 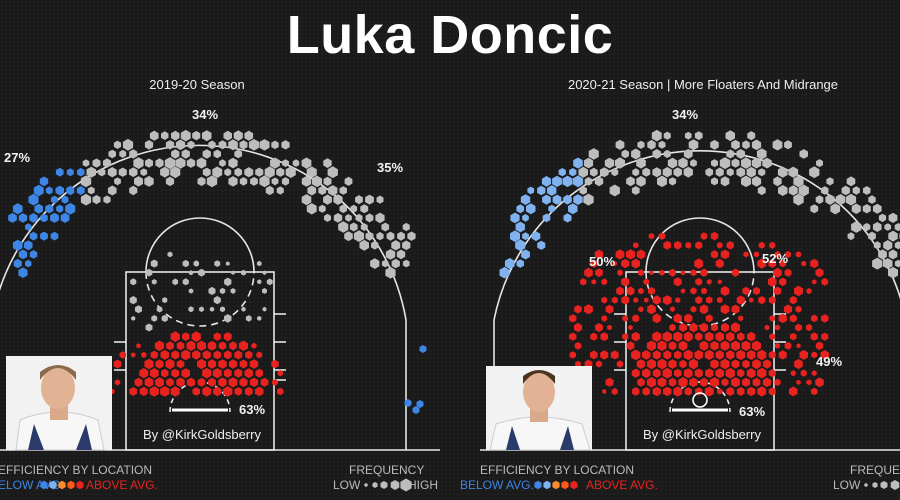 I want to click on zone-label-right-elbow: 52%, so click(x=775, y=258).